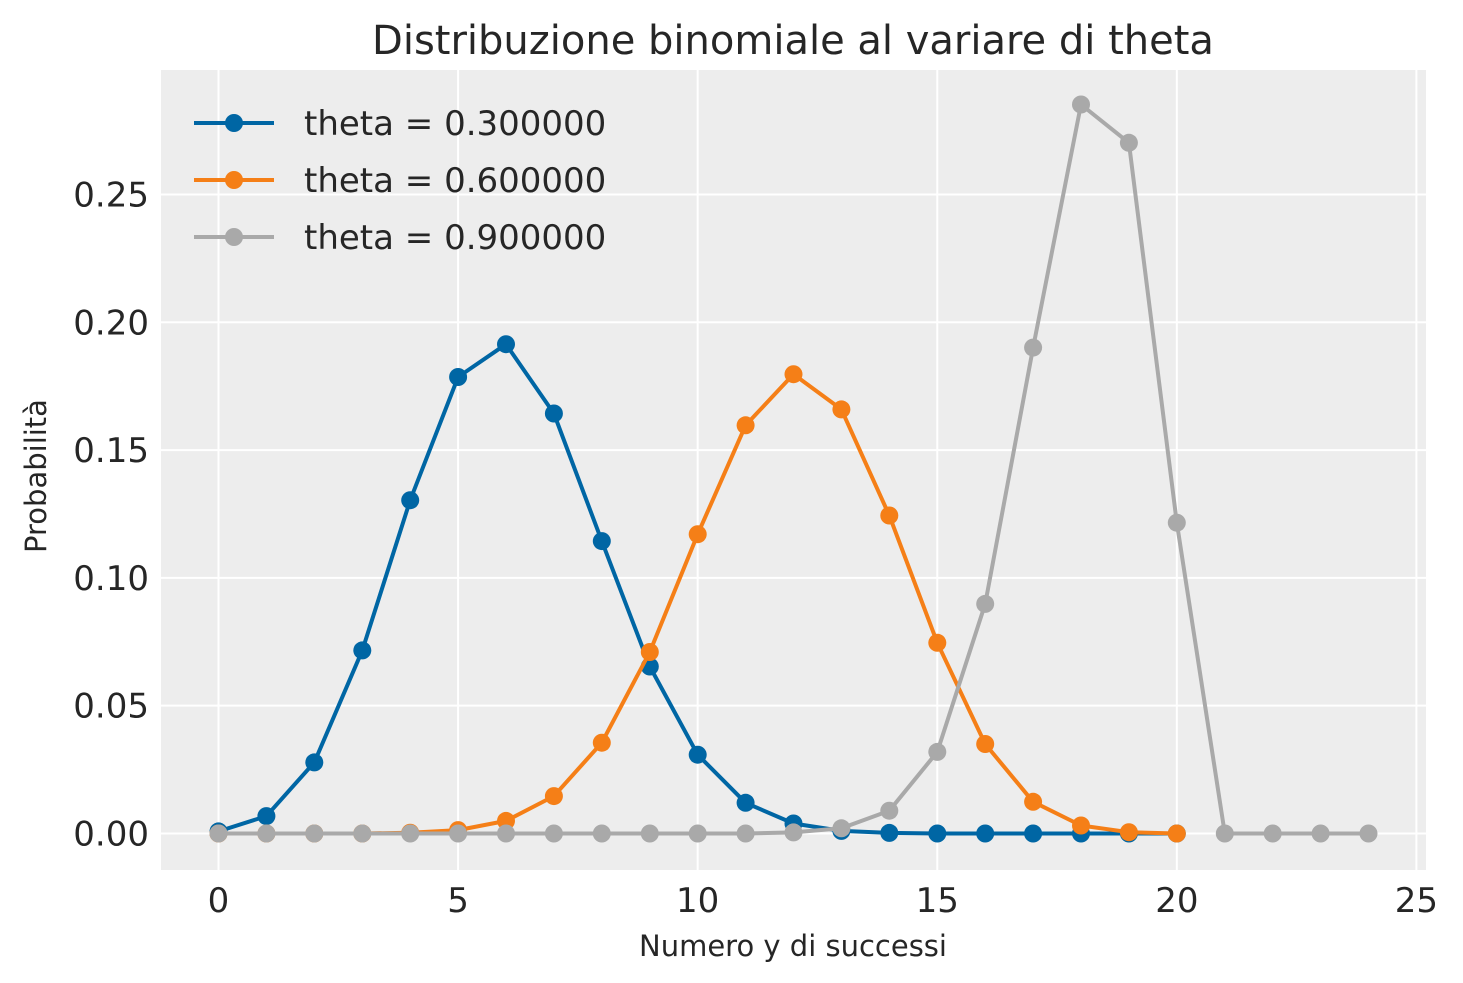 The height and width of the screenshot is (983, 1463). I want to click on legend-item: theta = 0.300000, so click(400, 124).